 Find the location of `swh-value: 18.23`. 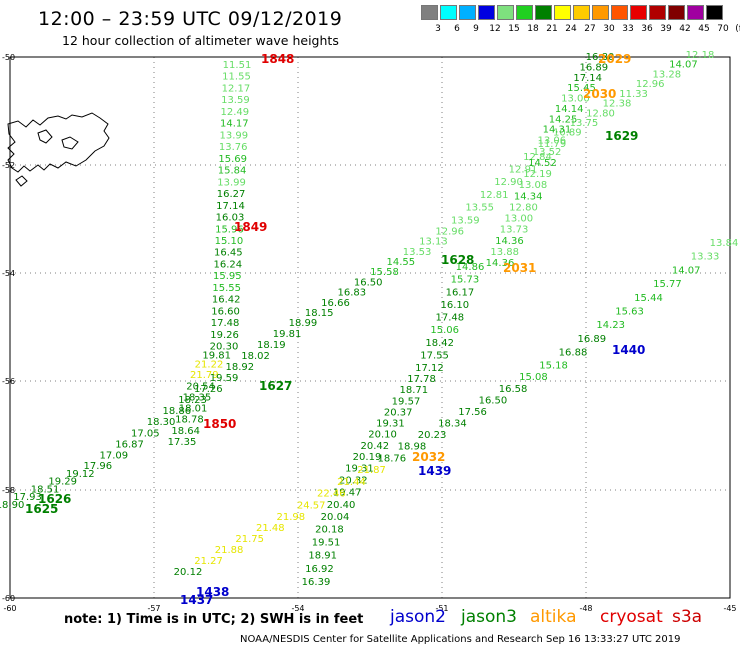

swh-value: 18.23 is located at coordinates (192, 400).